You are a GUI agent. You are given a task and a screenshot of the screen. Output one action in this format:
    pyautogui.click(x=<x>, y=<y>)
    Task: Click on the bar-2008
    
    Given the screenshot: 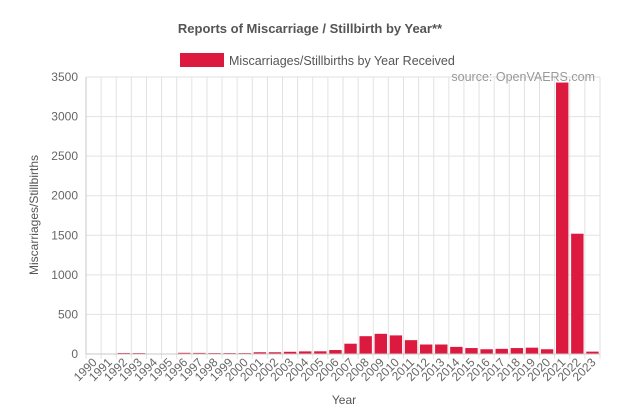 What is the action you would take?
    pyautogui.click(x=365, y=345)
    